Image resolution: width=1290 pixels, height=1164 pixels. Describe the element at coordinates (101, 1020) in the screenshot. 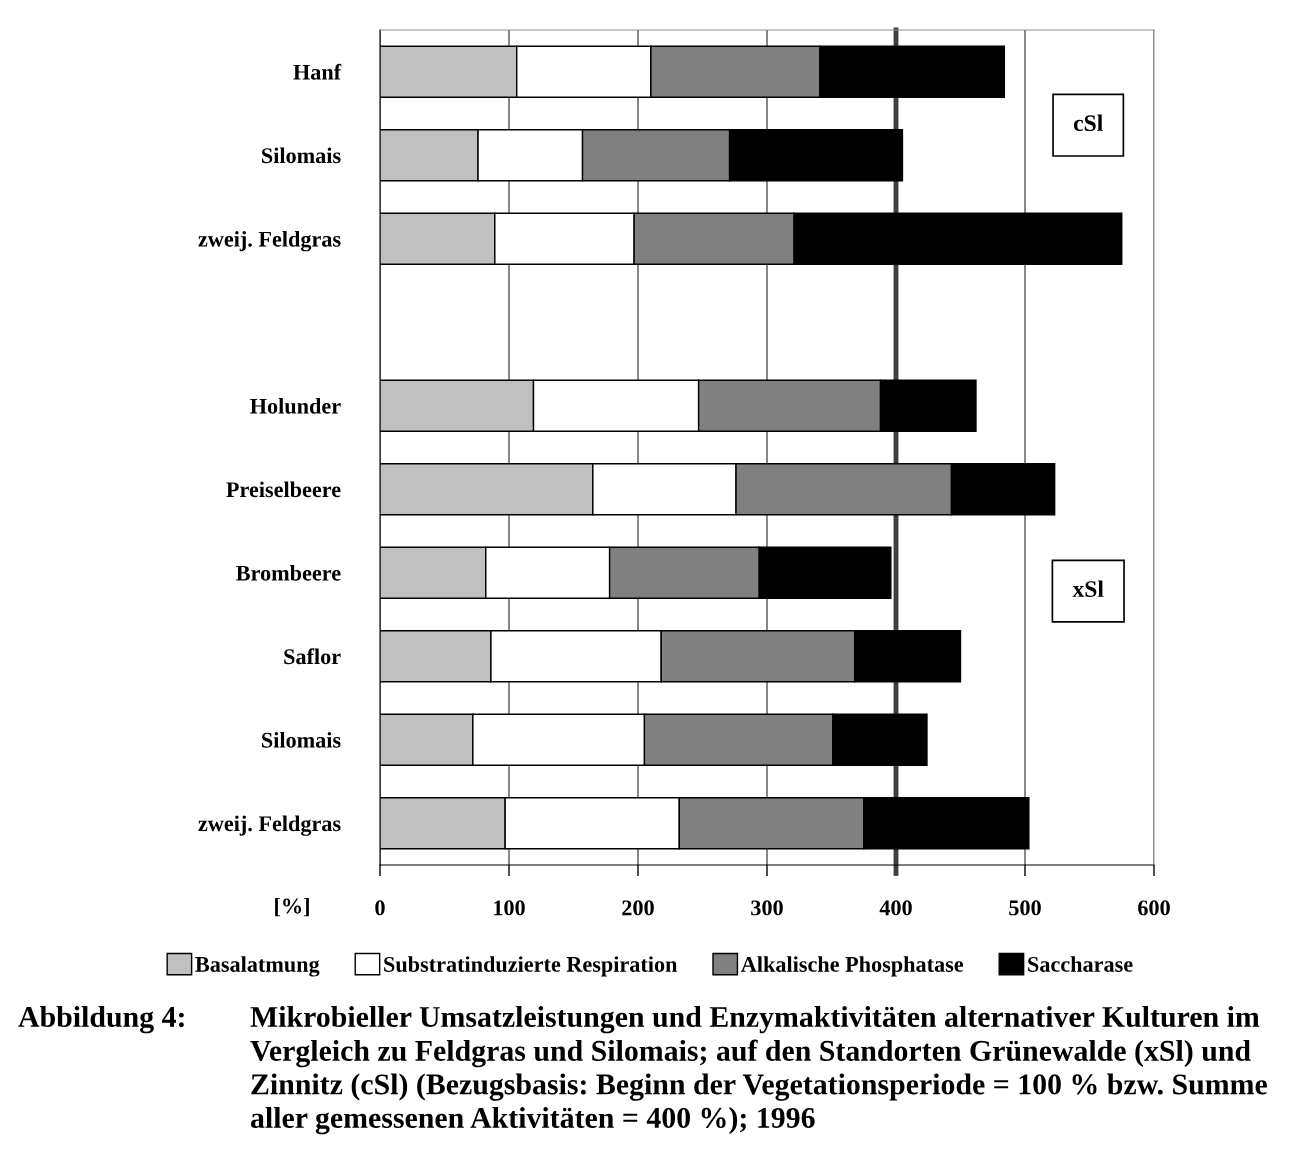

I see `text: Abbildung 4:` at that location.